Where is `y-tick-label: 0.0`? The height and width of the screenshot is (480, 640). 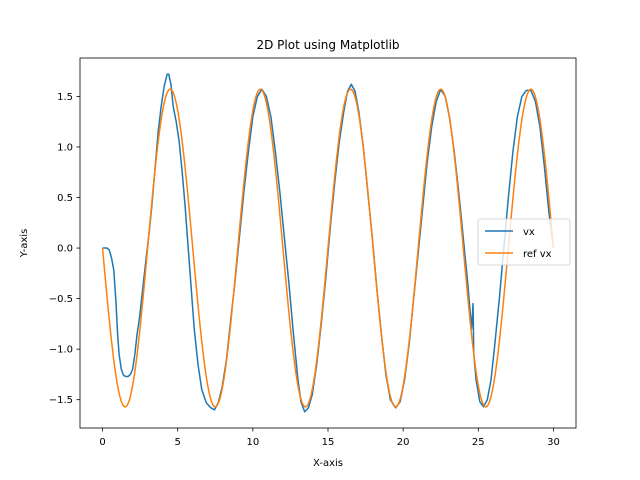
y-tick-label: 0.0 is located at coordinates (65, 249).